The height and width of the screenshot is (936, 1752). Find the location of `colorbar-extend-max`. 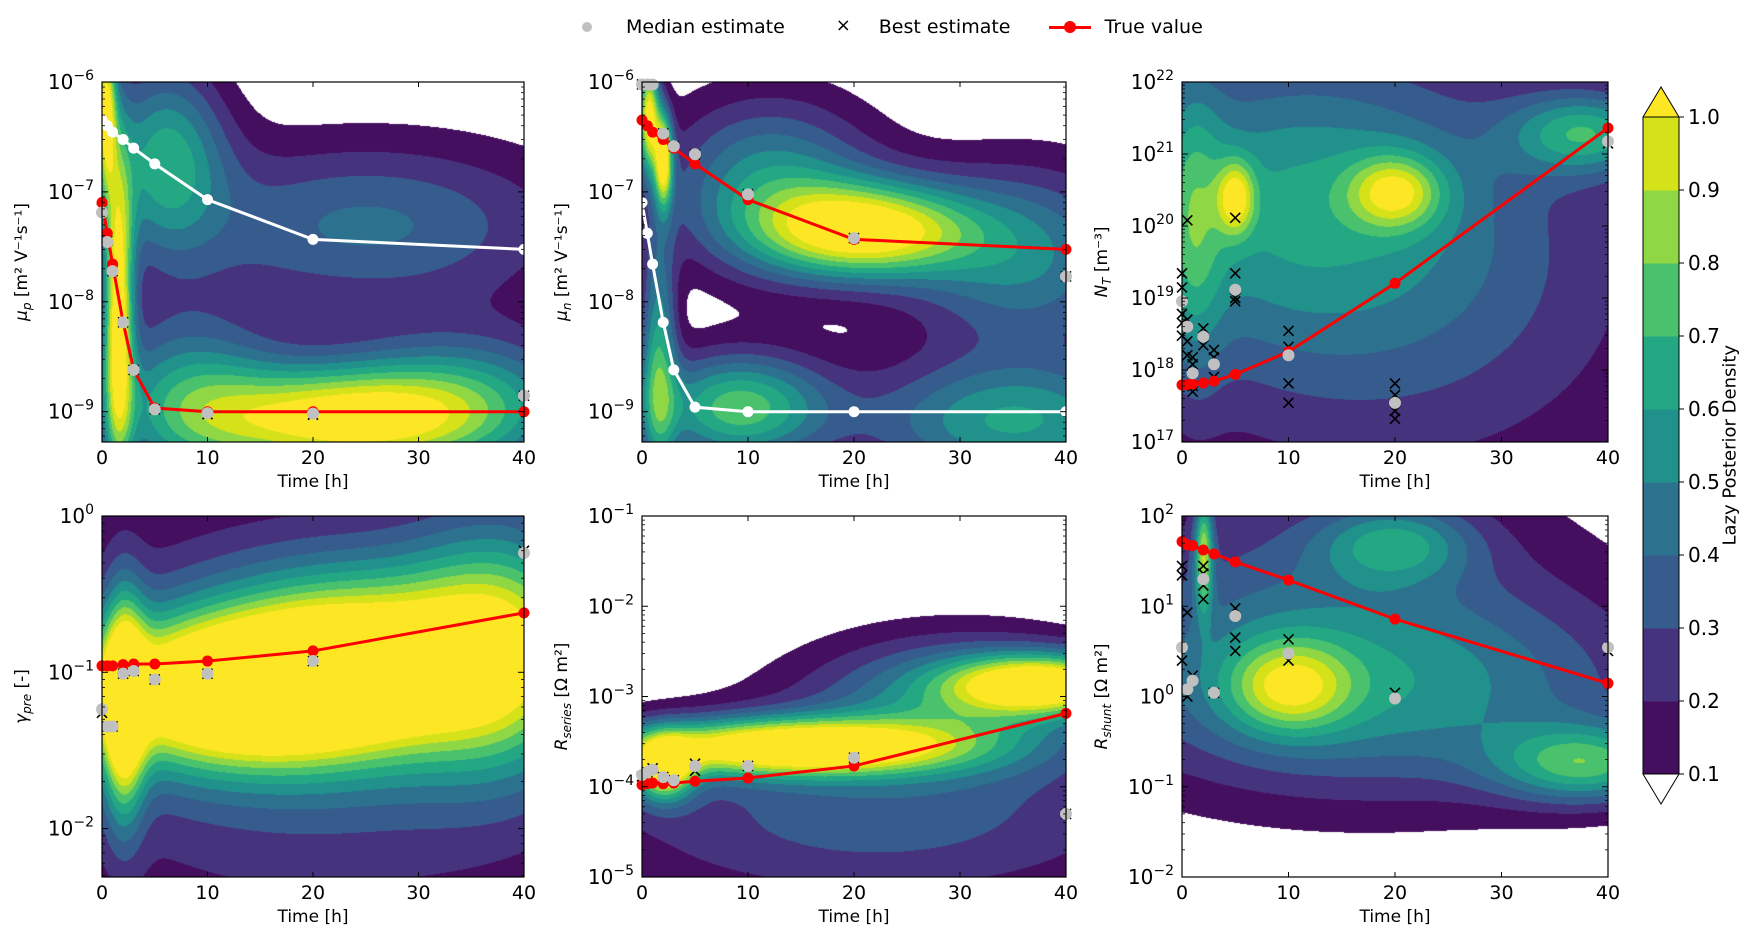

colorbar-extend-max is located at coordinates (1661, 102).